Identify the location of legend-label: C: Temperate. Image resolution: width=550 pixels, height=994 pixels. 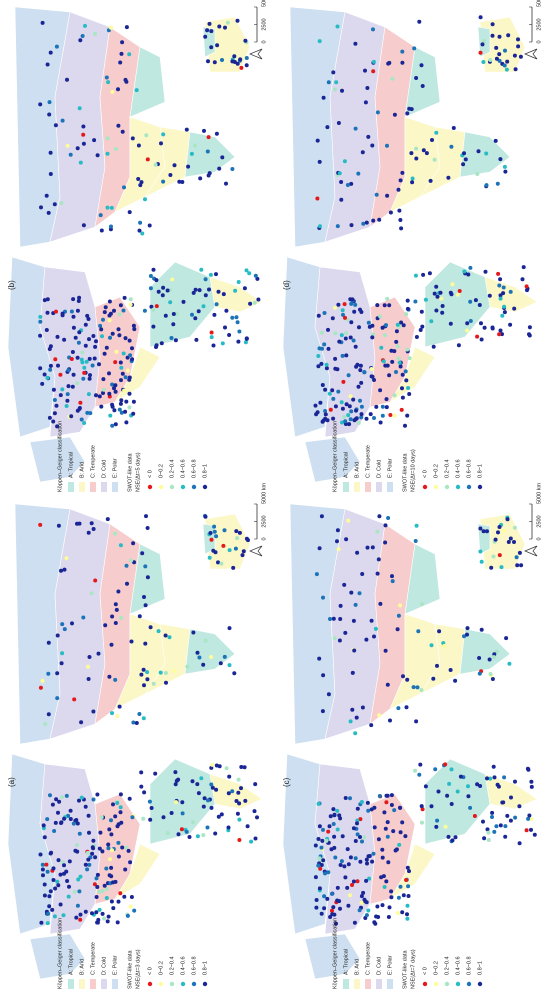
(93, 958).